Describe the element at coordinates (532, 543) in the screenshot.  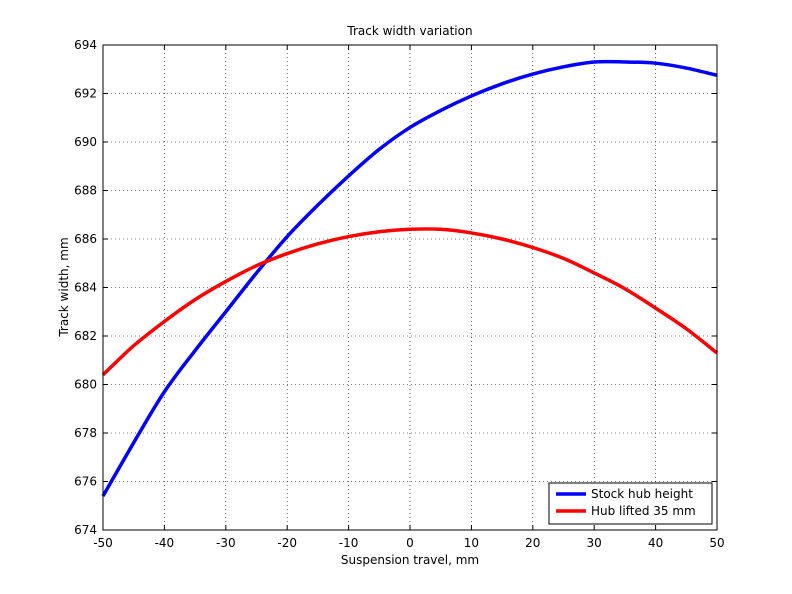
I see `x-tick-label: 20` at that location.